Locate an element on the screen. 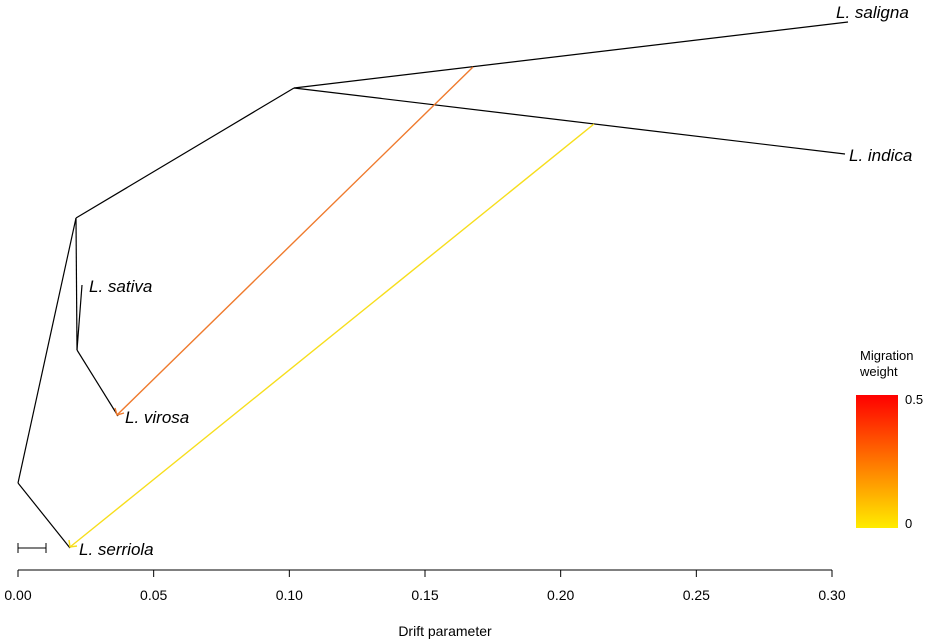 The width and height of the screenshot is (928, 641). x-axis-tick-label: 0.30 is located at coordinates (831, 595).